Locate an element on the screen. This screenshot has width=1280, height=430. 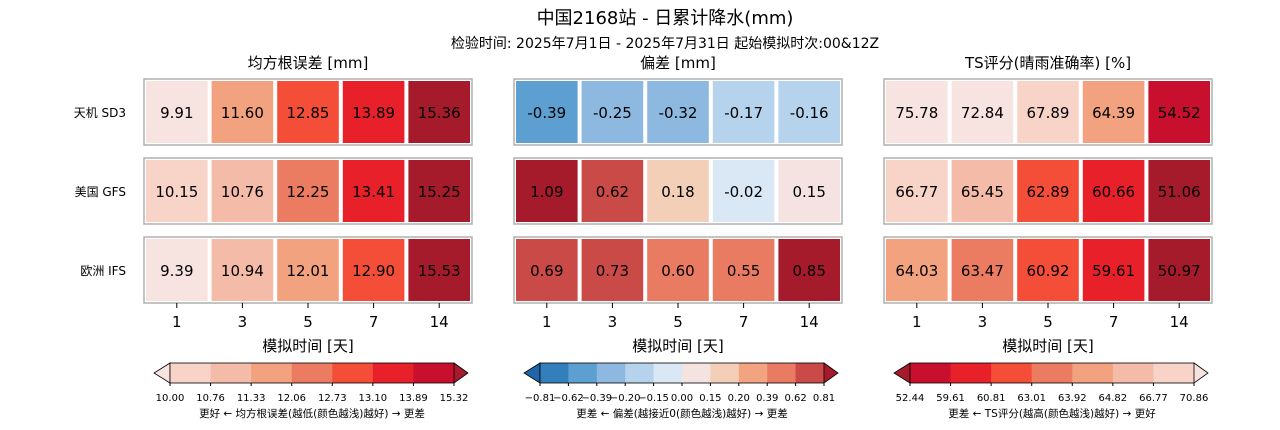
cell-value-label: 67.89 is located at coordinates (1048, 113).